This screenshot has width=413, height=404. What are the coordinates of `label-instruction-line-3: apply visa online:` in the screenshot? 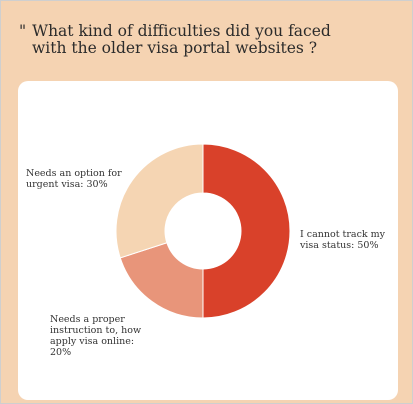 It's located at (92, 341).